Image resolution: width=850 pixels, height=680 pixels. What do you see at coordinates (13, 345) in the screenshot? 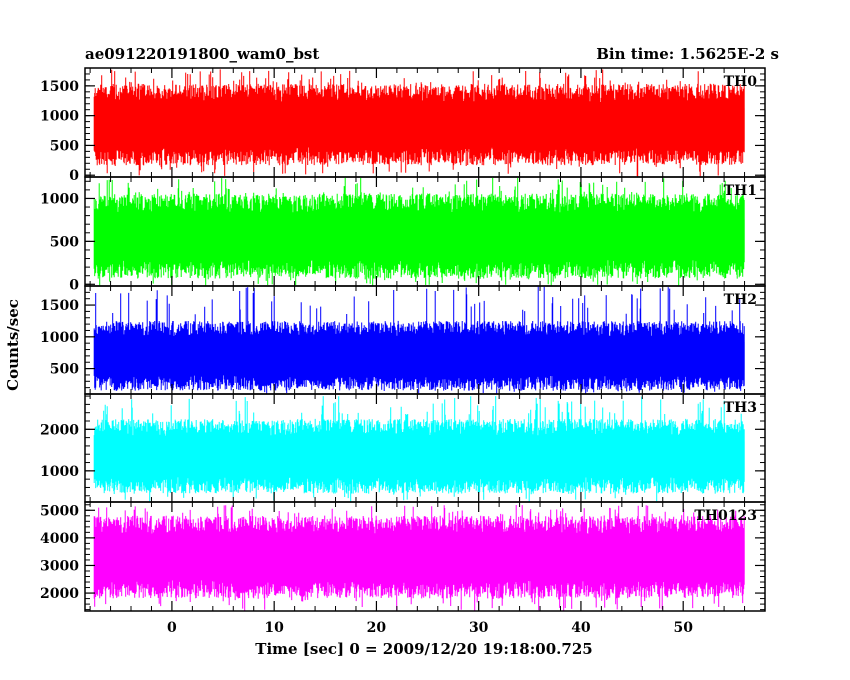
I see `y-axis-label: Counts/sec` at bounding box center [13, 345].